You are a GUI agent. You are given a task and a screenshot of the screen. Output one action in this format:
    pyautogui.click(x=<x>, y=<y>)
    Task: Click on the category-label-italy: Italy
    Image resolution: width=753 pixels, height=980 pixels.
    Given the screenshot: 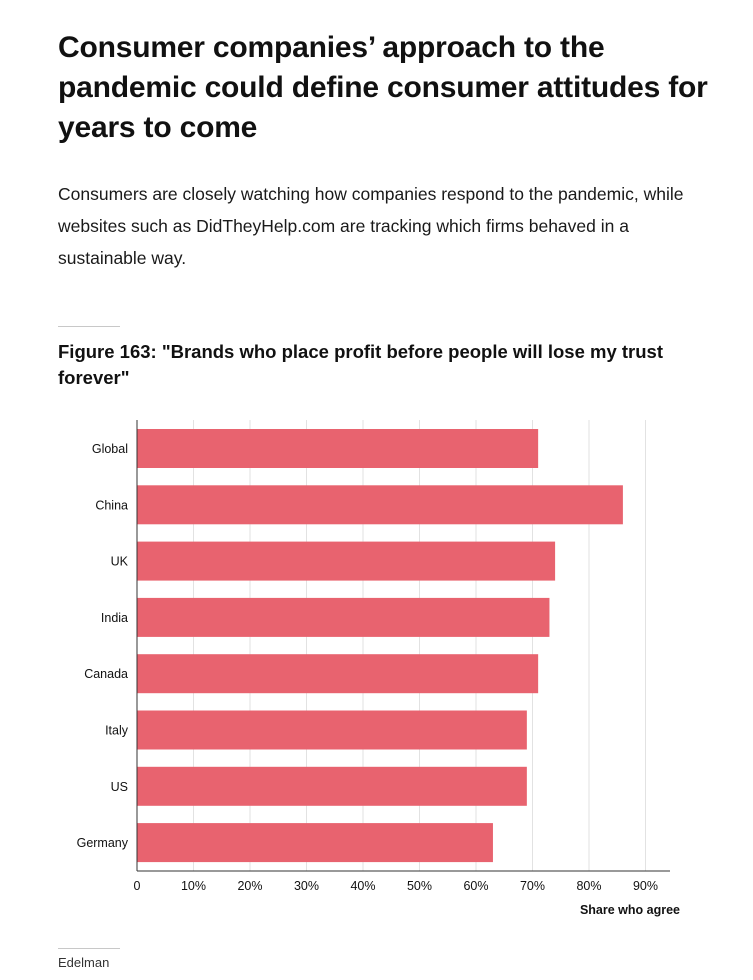 What is the action you would take?
    pyautogui.click(x=117, y=731)
    